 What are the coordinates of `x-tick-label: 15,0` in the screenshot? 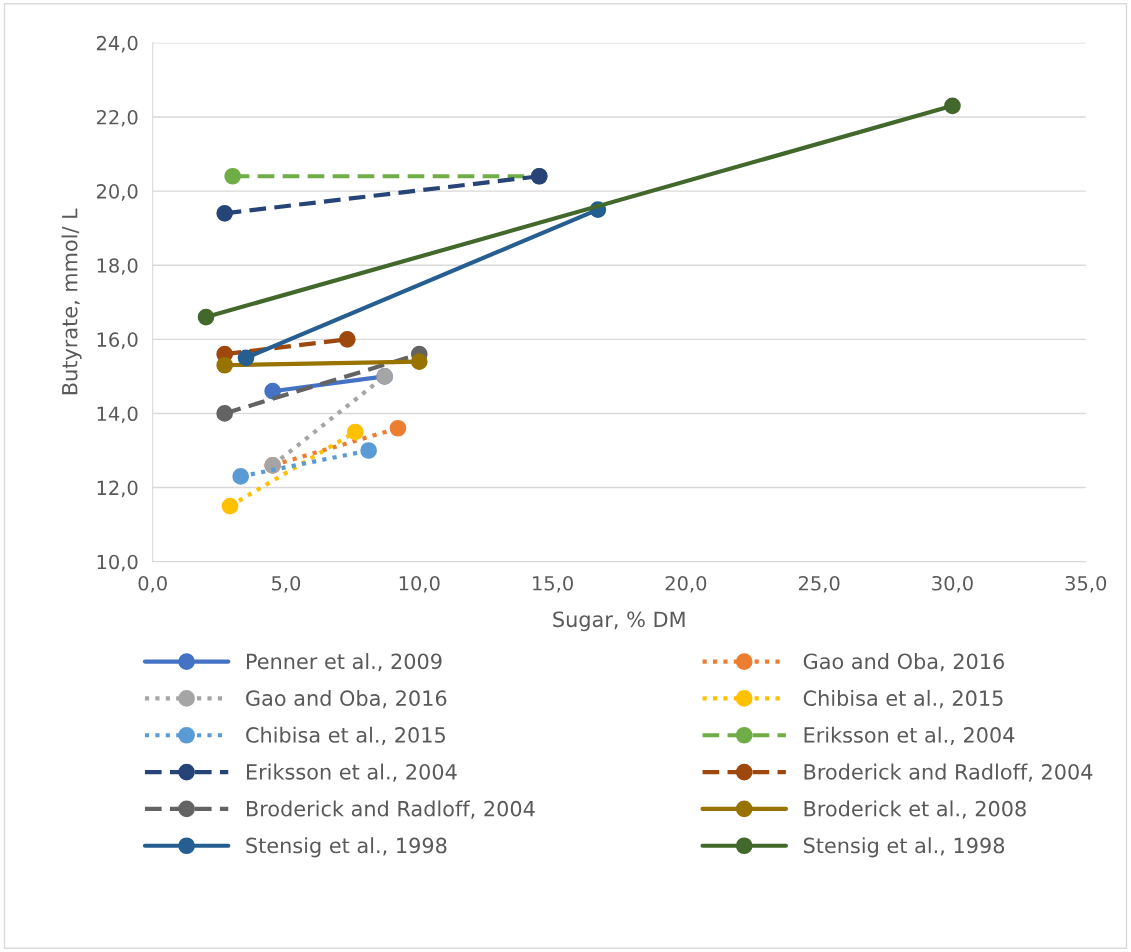 It's located at (553, 584).